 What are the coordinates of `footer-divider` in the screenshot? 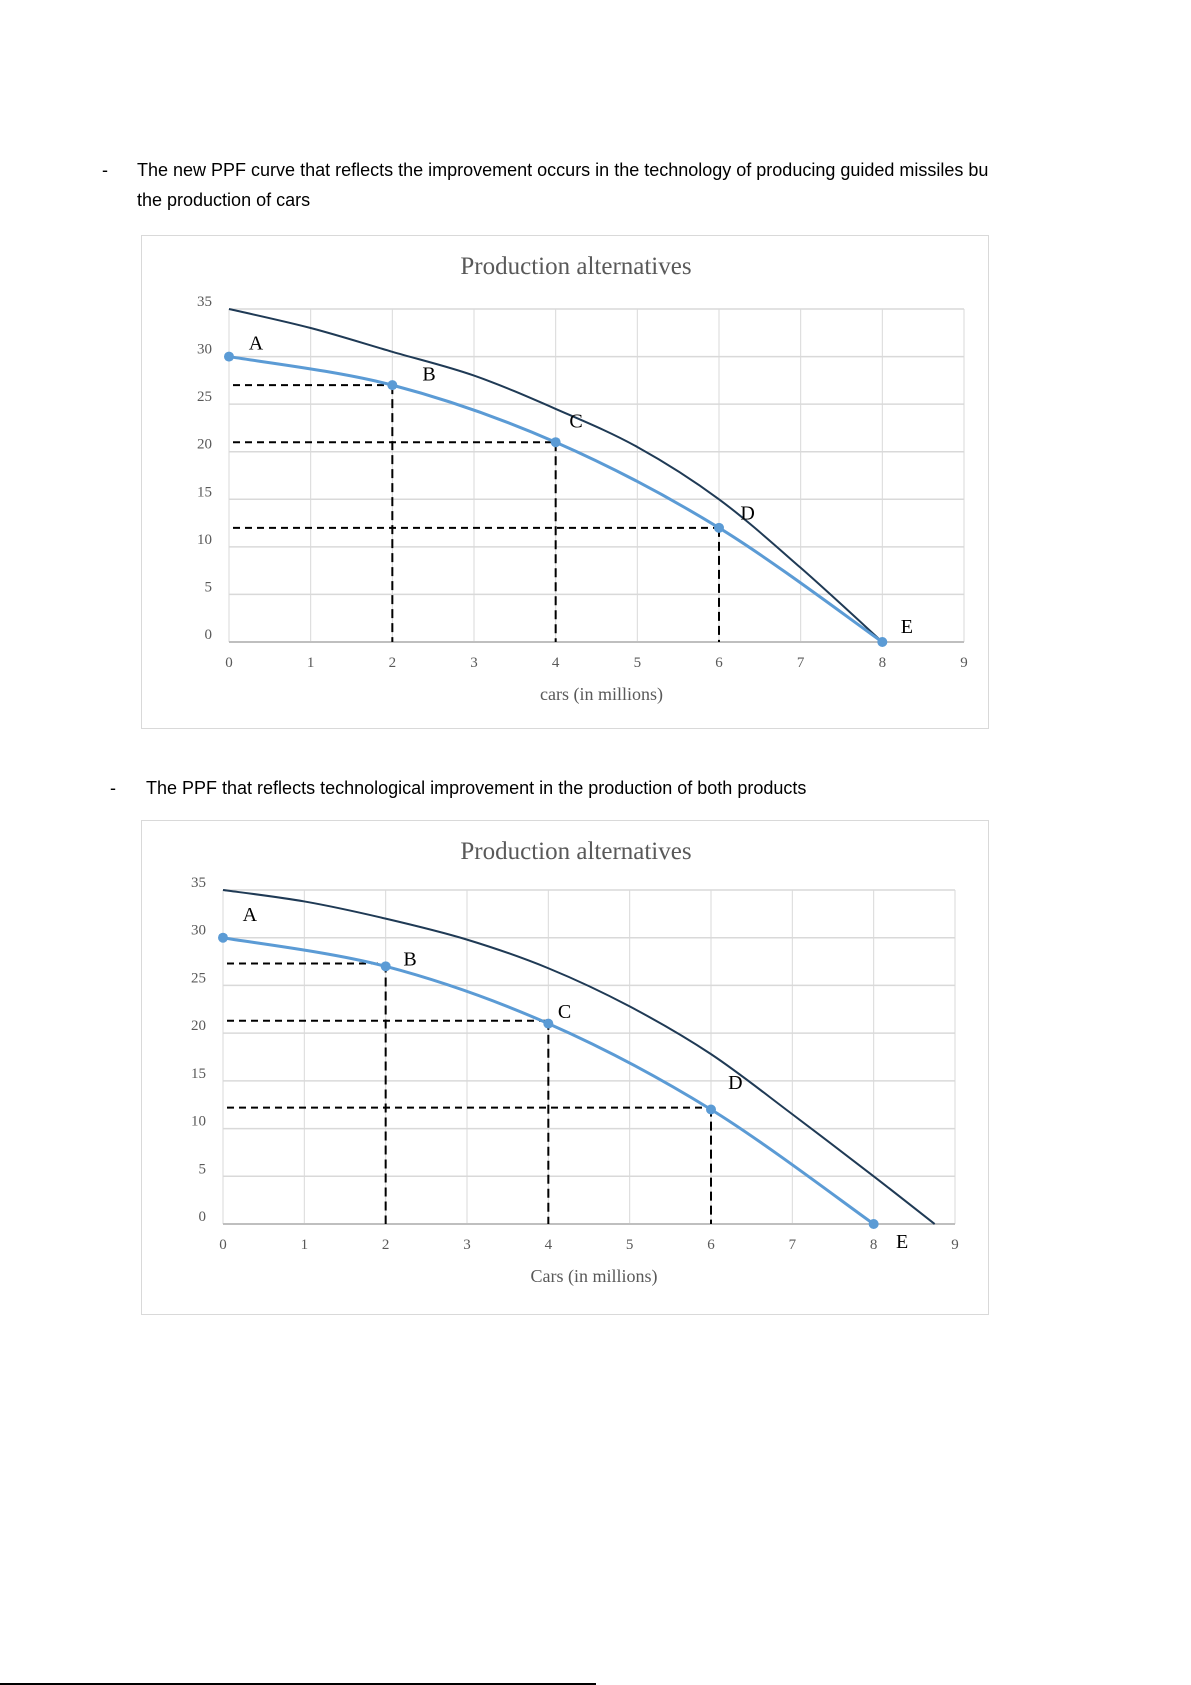 It's located at (298, 1684).